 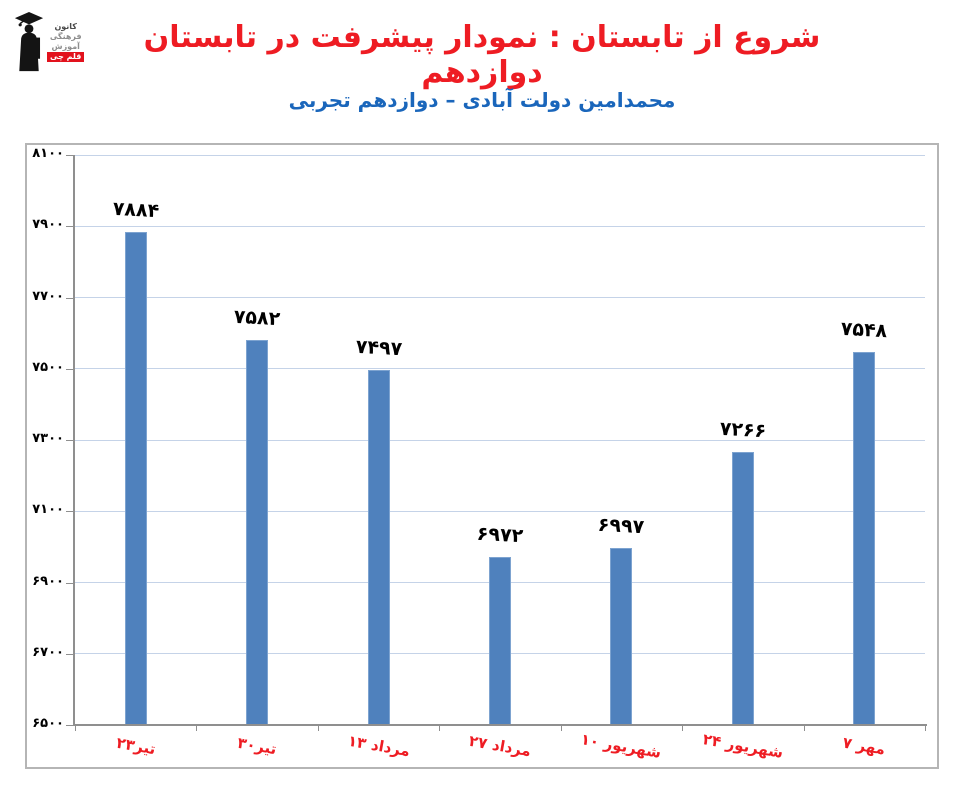 What do you see at coordinates (66, 57) in the screenshot?
I see `logo-badge: قلم چی` at bounding box center [66, 57].